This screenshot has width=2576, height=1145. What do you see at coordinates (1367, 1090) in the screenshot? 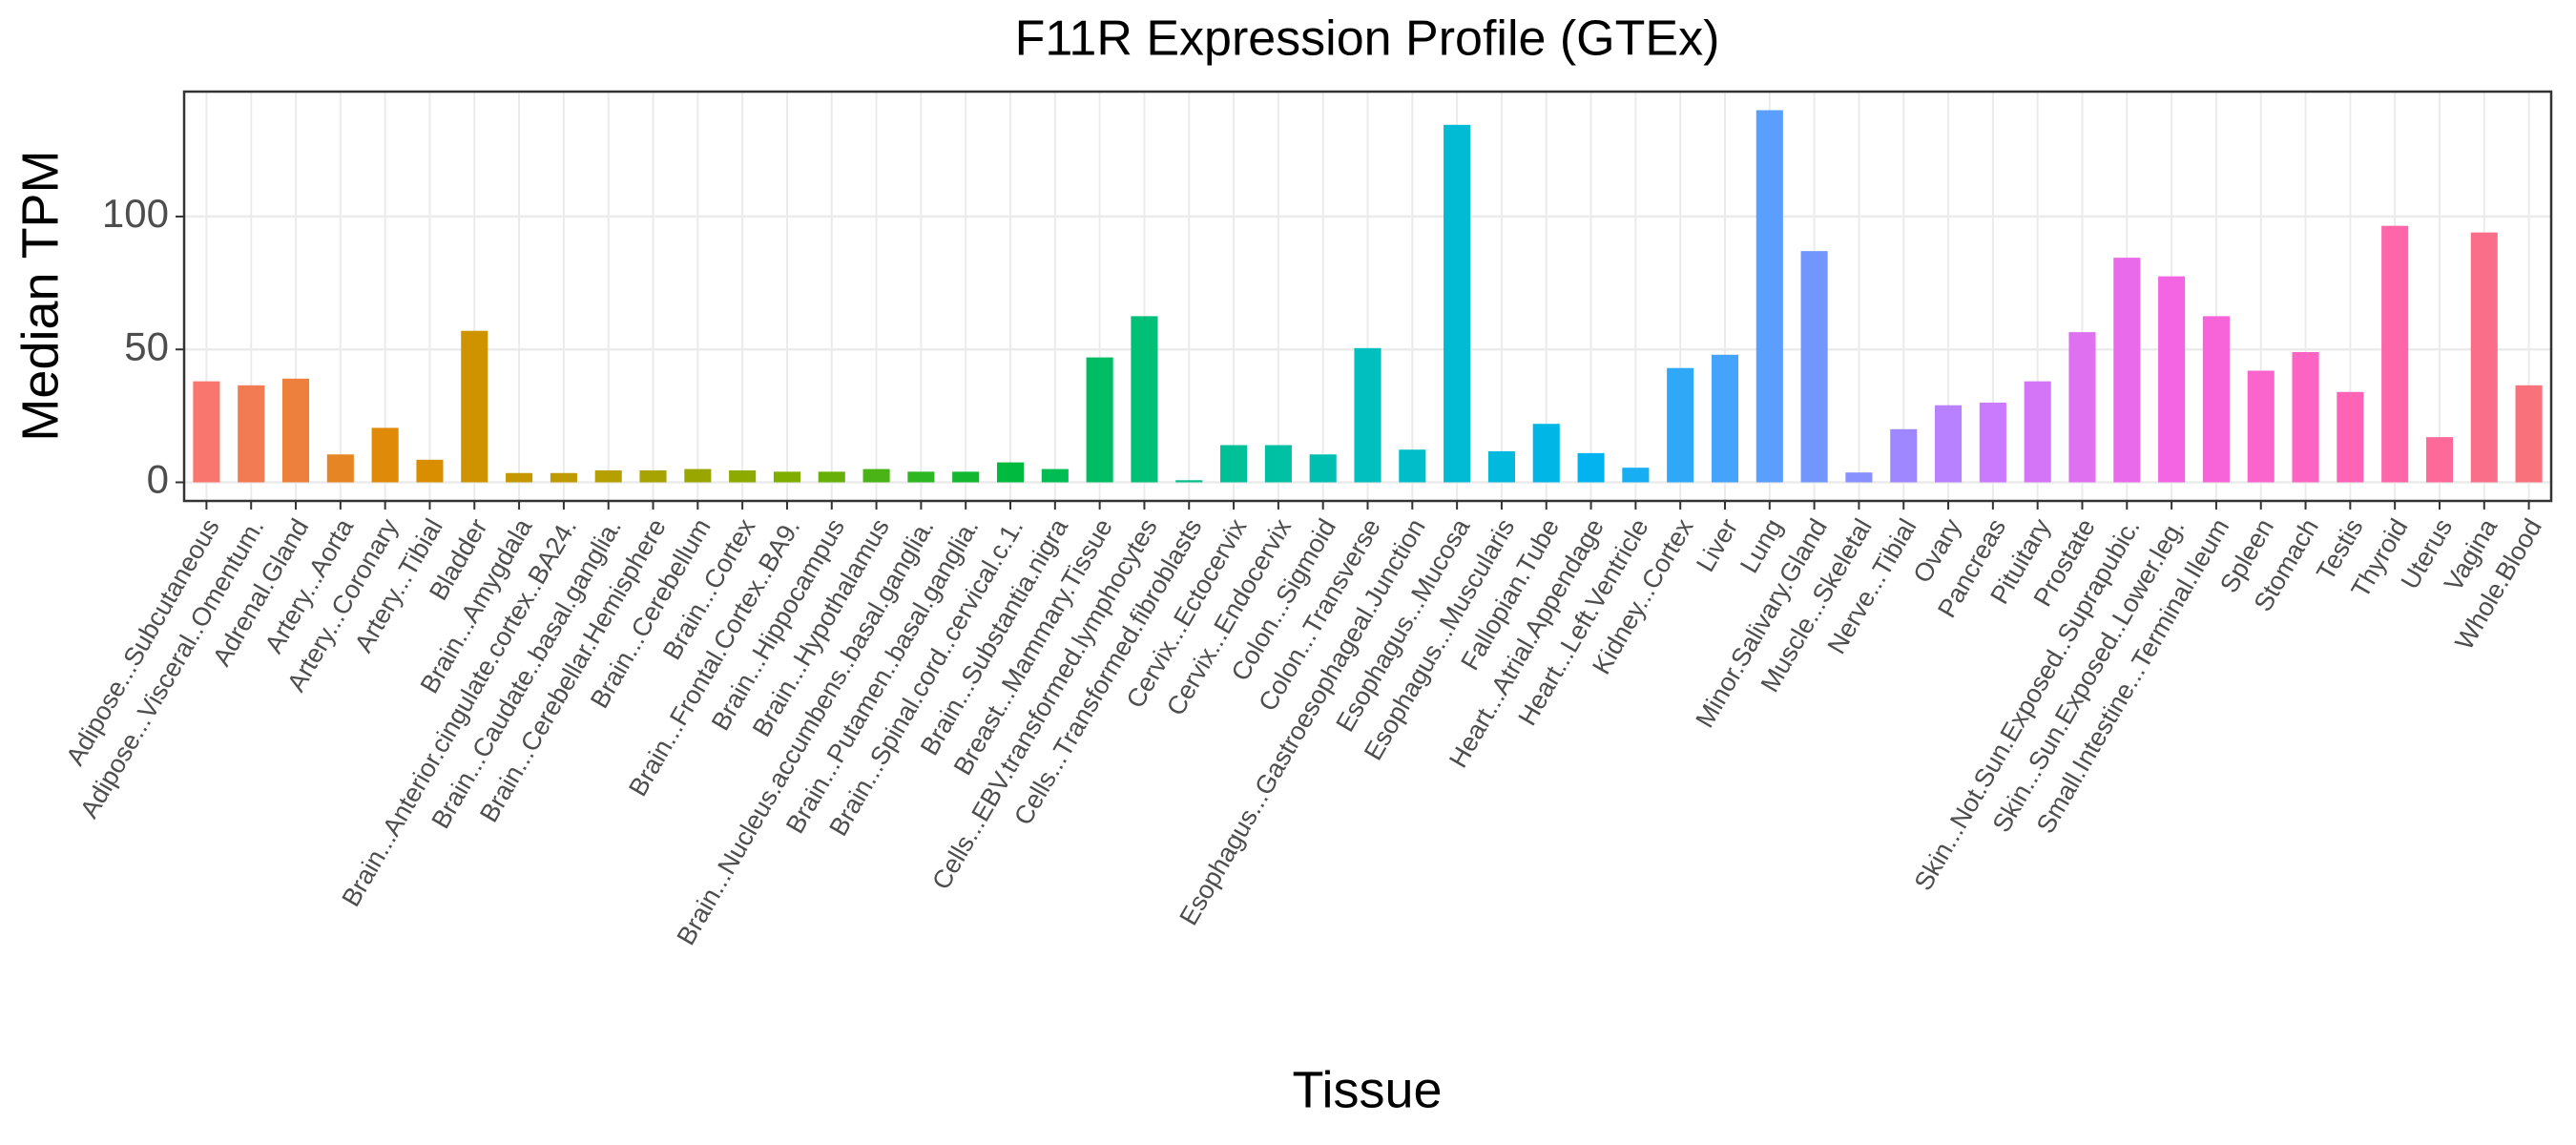
I see `x-axis-title: Tissue` at bounding box center [1367, 1090].